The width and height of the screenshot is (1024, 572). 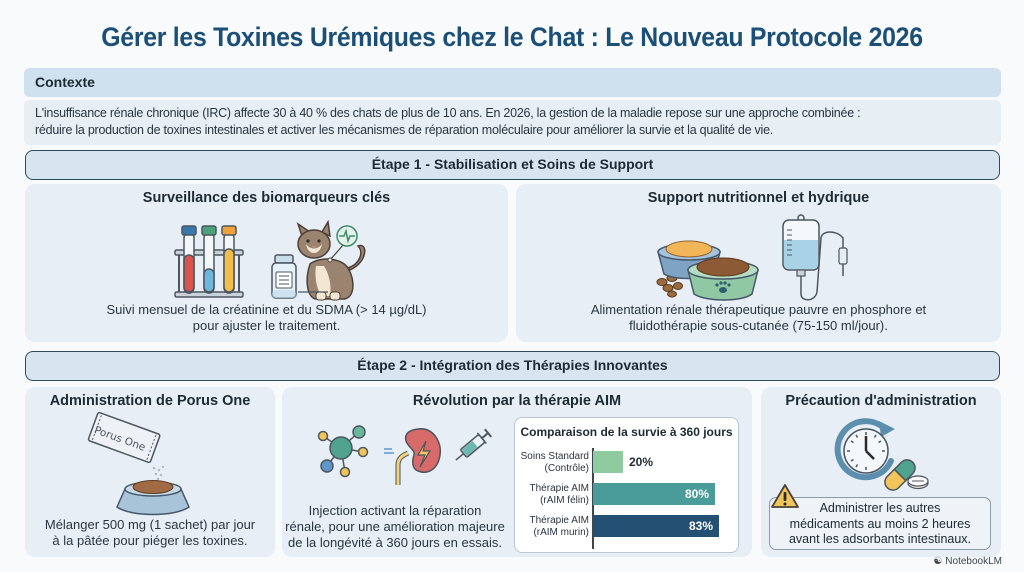 I want to click on context-heading: Contexte, so click(x=512, y=82).